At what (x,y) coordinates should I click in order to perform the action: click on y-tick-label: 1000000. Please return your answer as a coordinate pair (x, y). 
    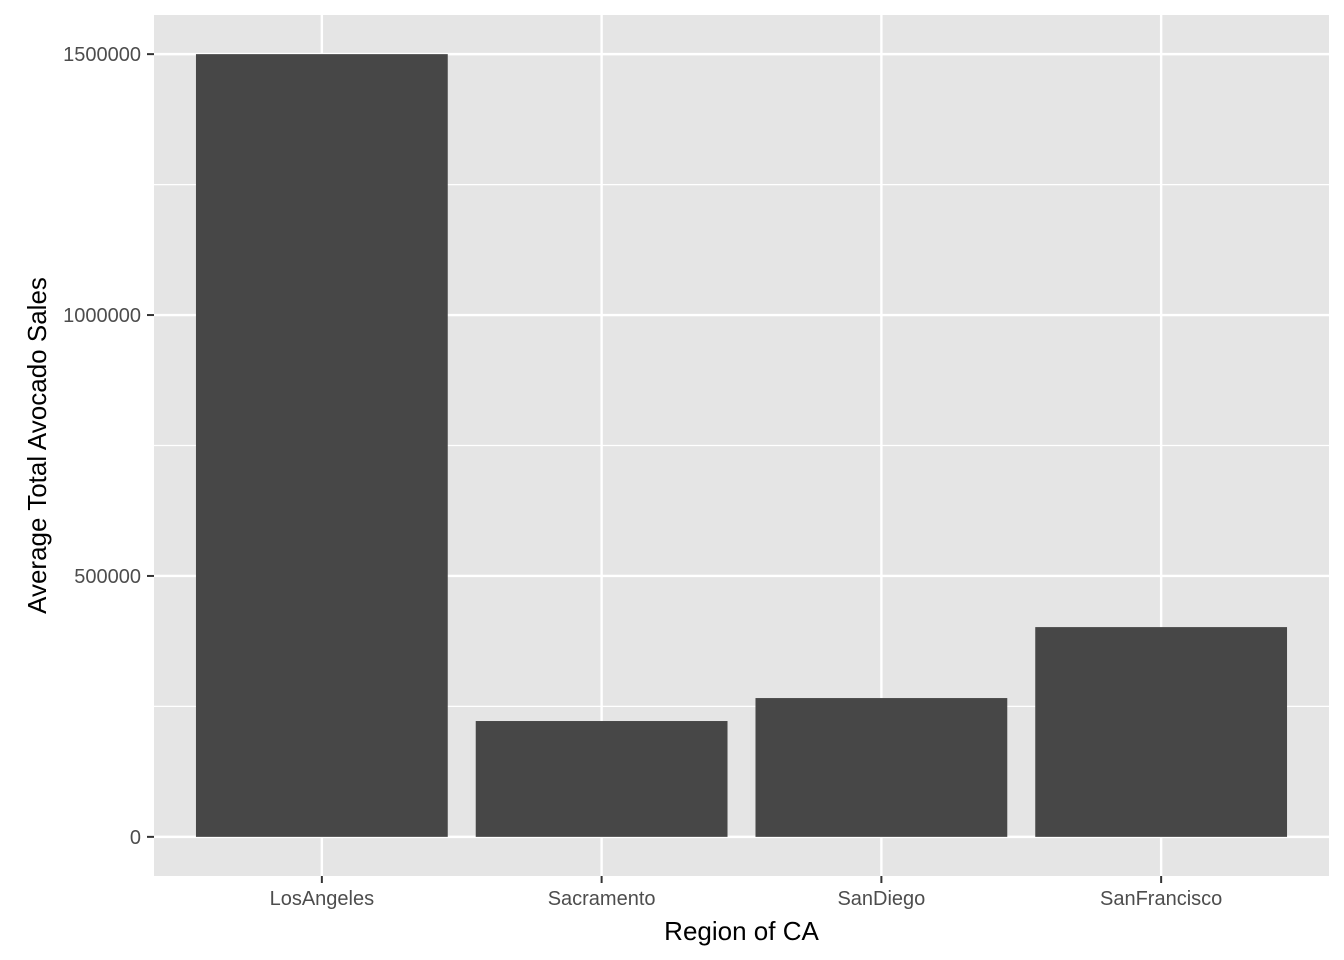
    Looking at the image, I should click on (102, 316).